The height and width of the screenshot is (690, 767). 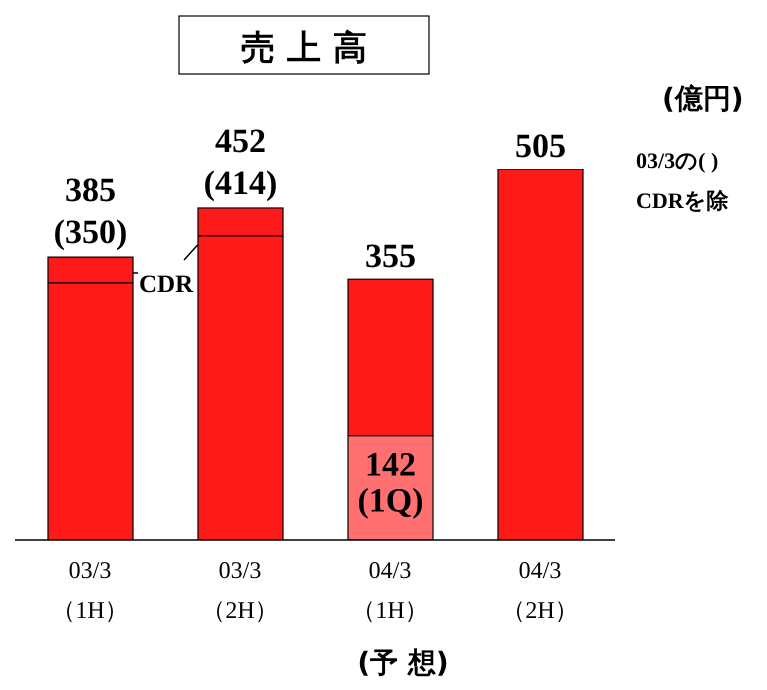 What do you see at coordinates (390, 257) in the screenshot?
I see `total-label: 355` at bounding box center [390, 257].